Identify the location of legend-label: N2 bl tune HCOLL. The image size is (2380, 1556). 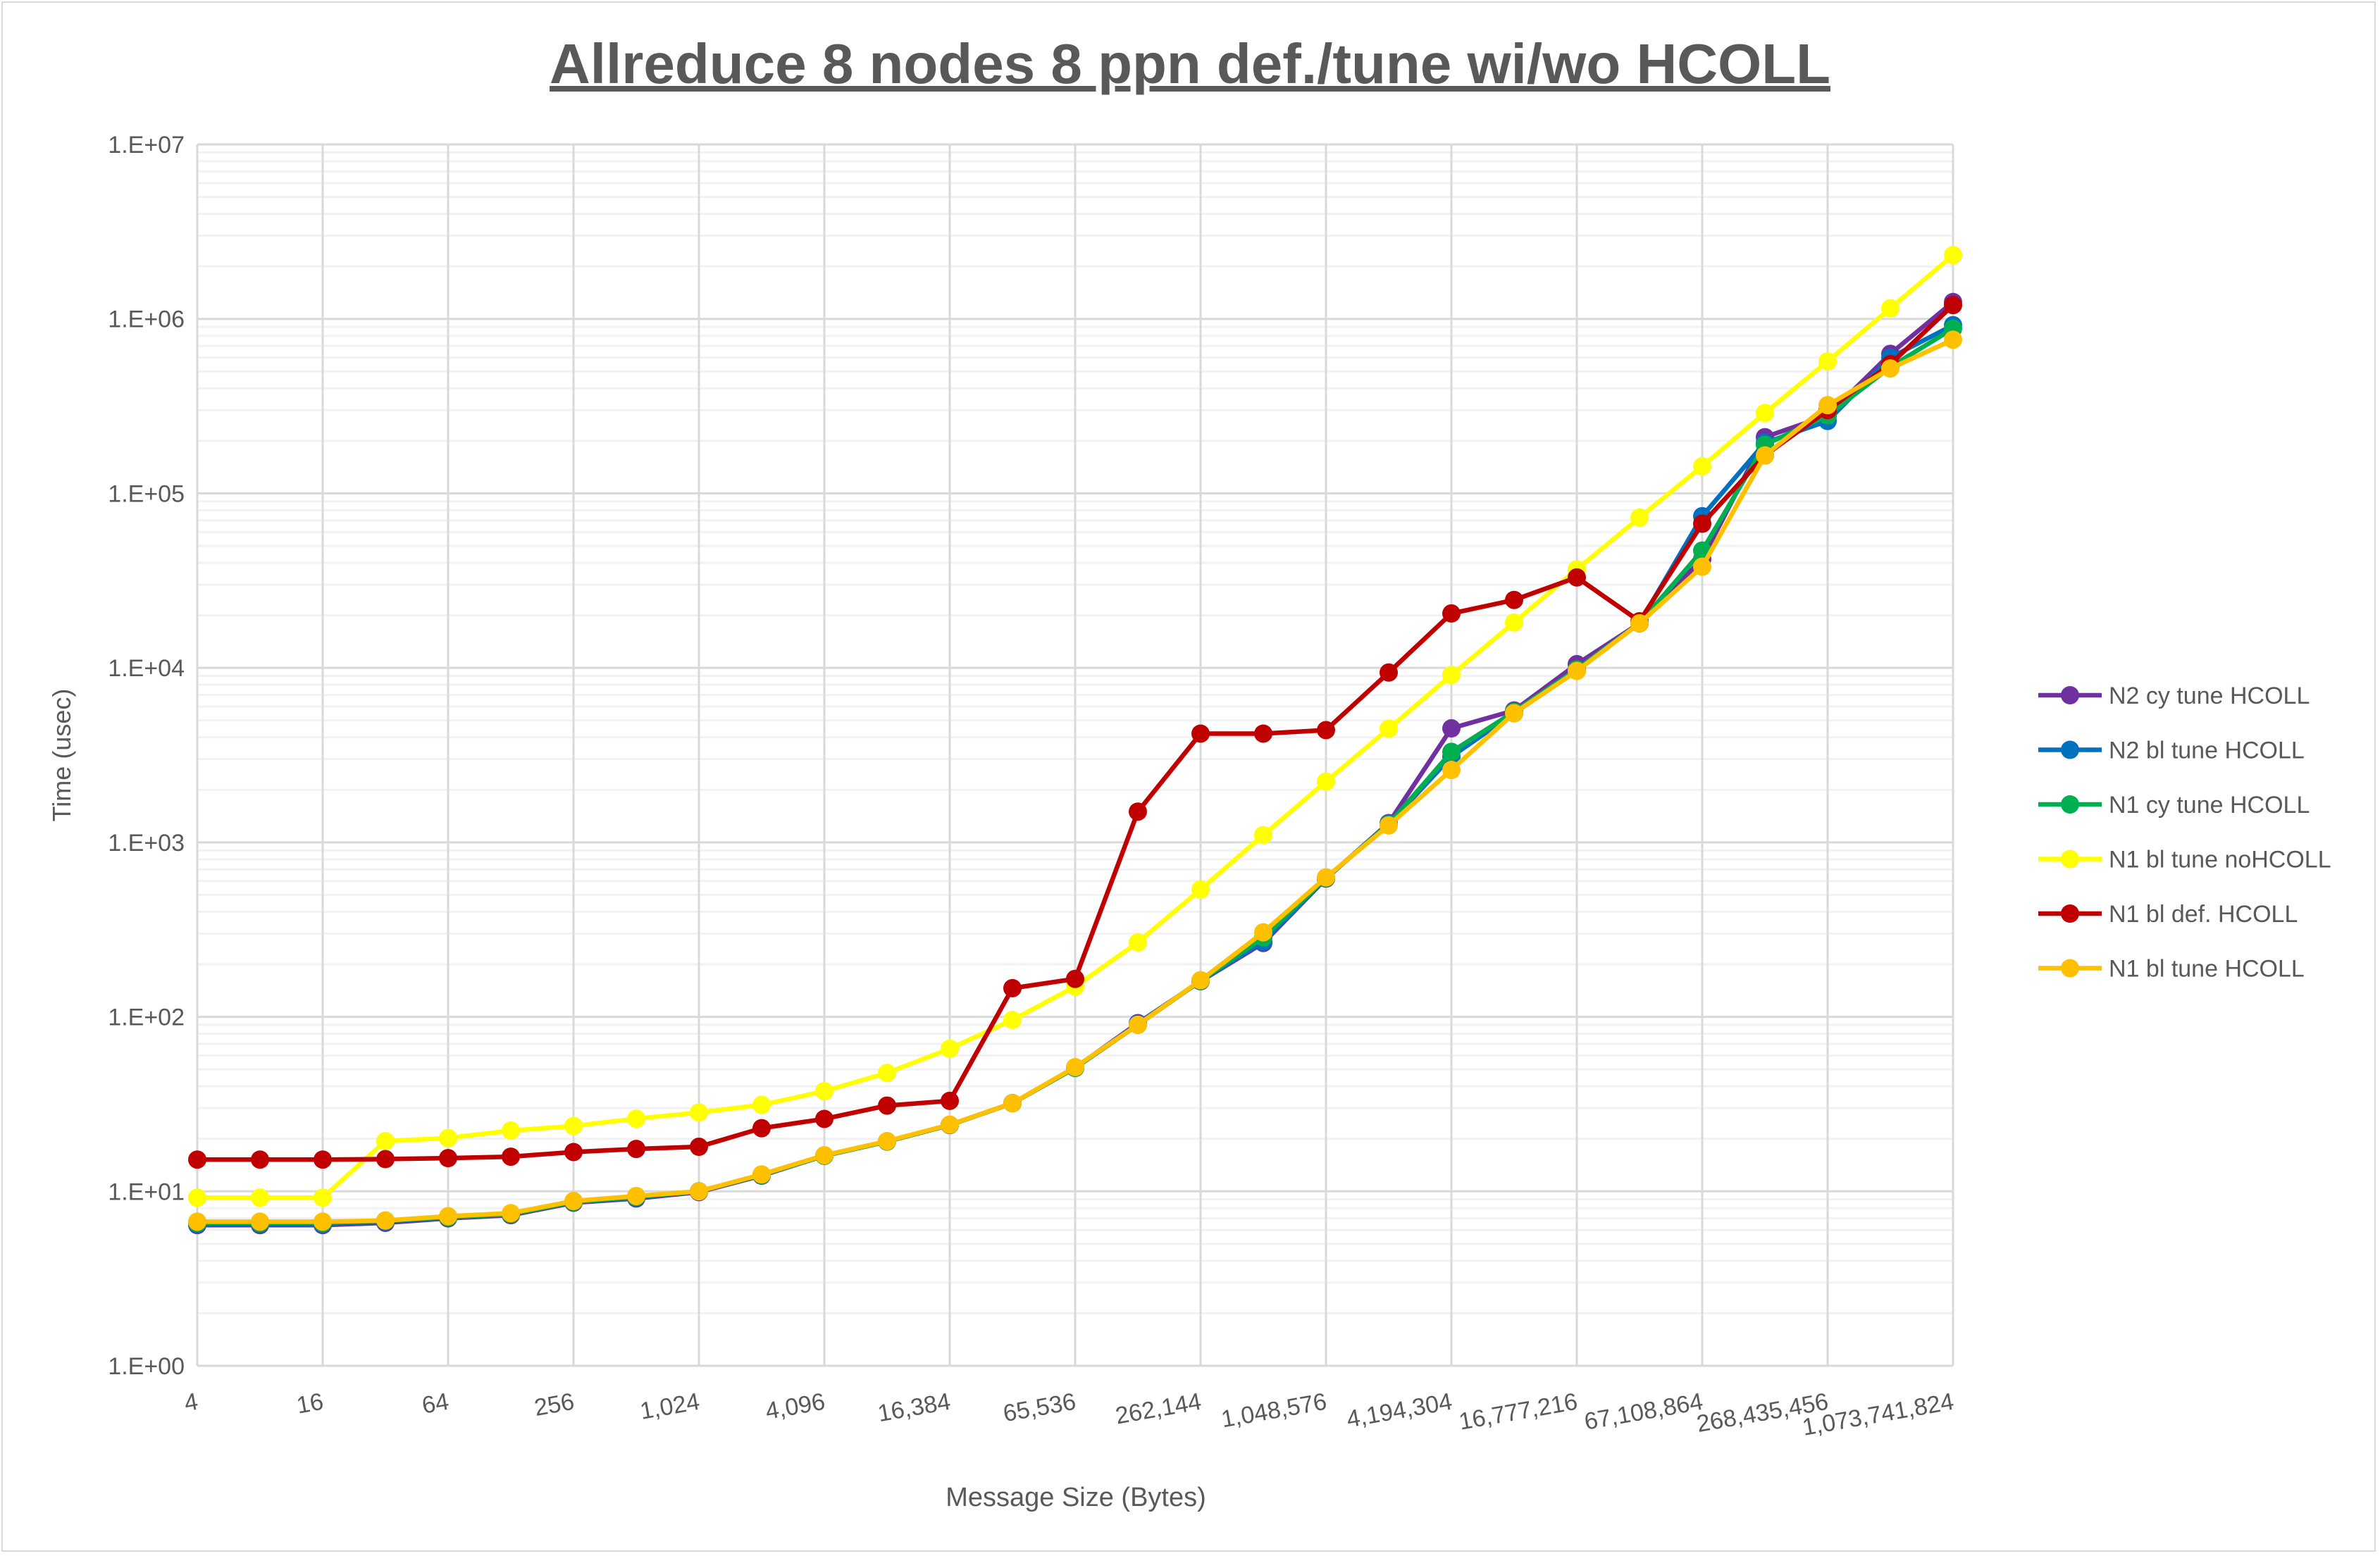
(2207, 750).